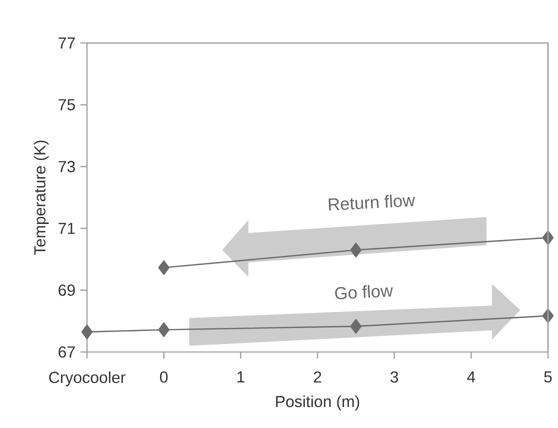 The image size is (558, 428). I want to click on y-tick-label: 73, so click(66, 166).